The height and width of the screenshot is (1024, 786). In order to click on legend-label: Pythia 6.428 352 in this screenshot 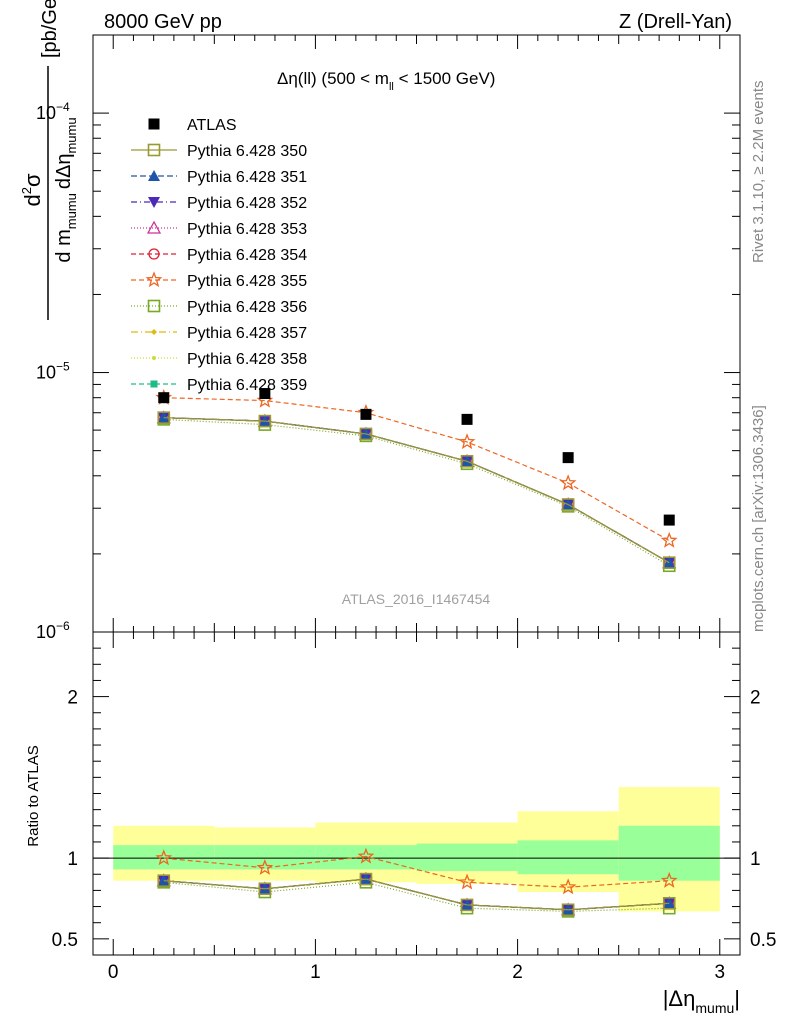, I will do `click(247, 203)`.